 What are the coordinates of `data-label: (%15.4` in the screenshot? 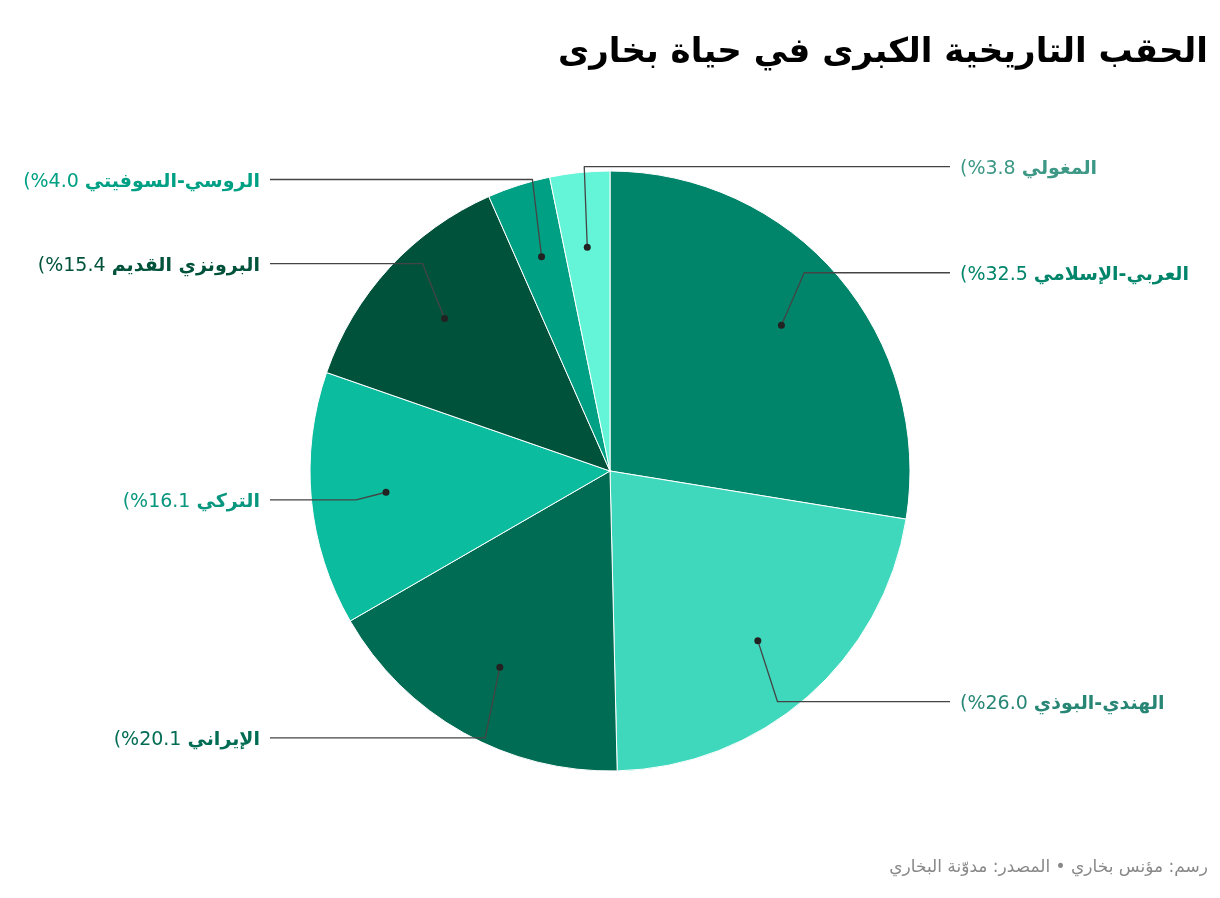 It's located at (71, 263).